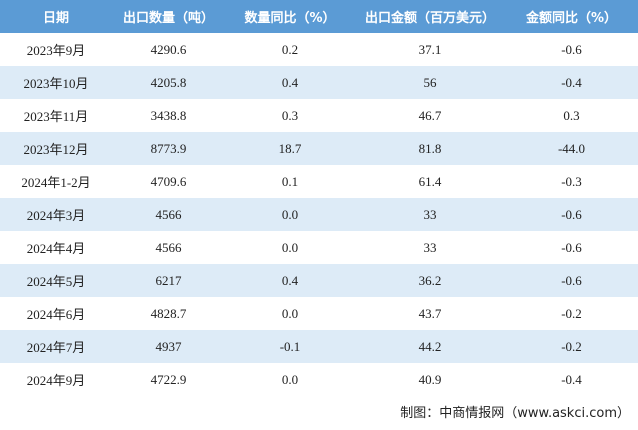 This screenshot has height=430, width=638. What do you see at coordinates (168, 115) in the screenshot?
I see `value-cell: 3438.8` at bounding box center [168, 115].